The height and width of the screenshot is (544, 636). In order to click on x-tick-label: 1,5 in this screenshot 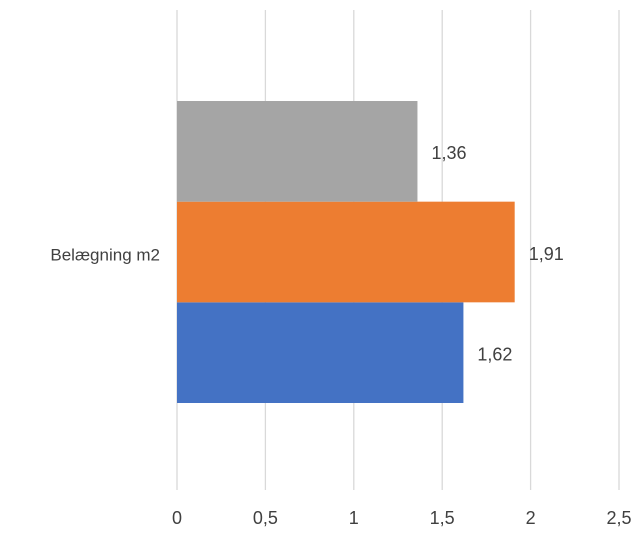, I will do `click(442, 518)`.